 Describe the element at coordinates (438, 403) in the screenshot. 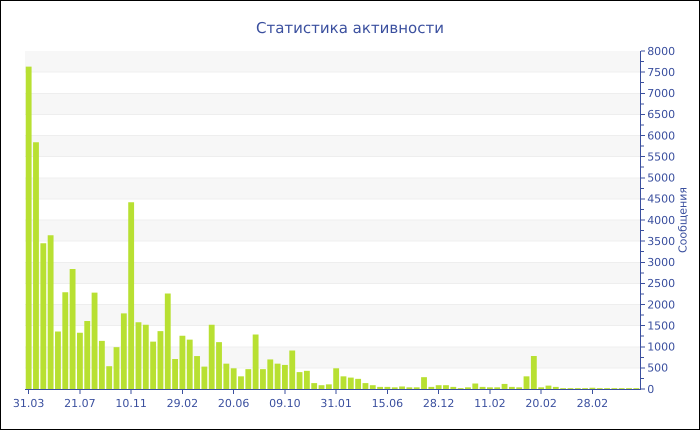

I see `x-tick-label: 28.12` at that location.